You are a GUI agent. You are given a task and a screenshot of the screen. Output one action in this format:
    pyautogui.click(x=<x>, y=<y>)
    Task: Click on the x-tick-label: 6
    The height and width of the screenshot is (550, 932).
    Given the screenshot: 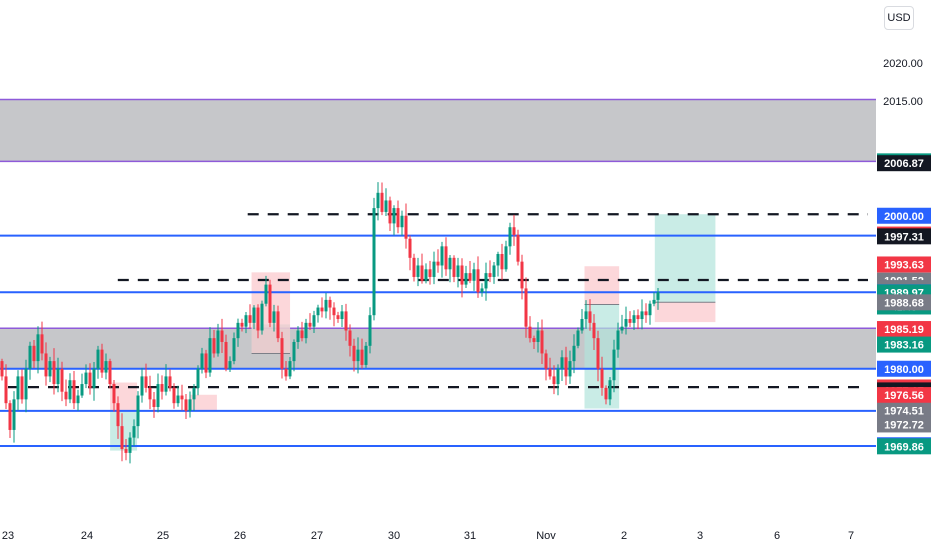 What is the action you would take?
    pyautogui.click(x=777, y=536)
    